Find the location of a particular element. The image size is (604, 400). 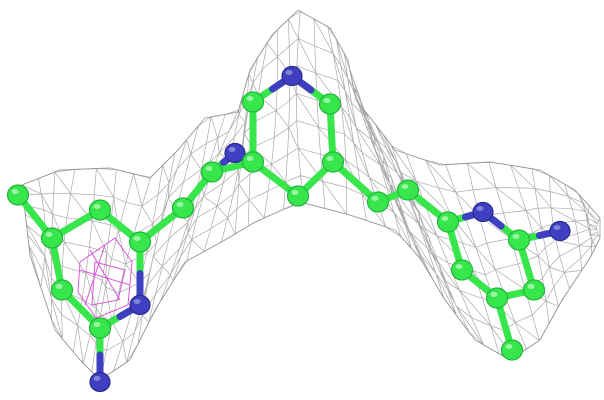

carbon-atom-c19 is located at coordinates (497, 298).